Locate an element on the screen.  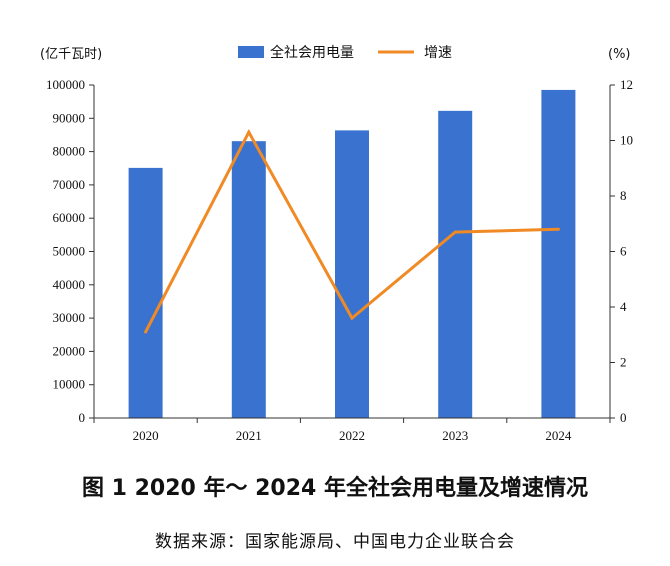
y-tick-label-left: 10000 is located at coordinates (69, 384).